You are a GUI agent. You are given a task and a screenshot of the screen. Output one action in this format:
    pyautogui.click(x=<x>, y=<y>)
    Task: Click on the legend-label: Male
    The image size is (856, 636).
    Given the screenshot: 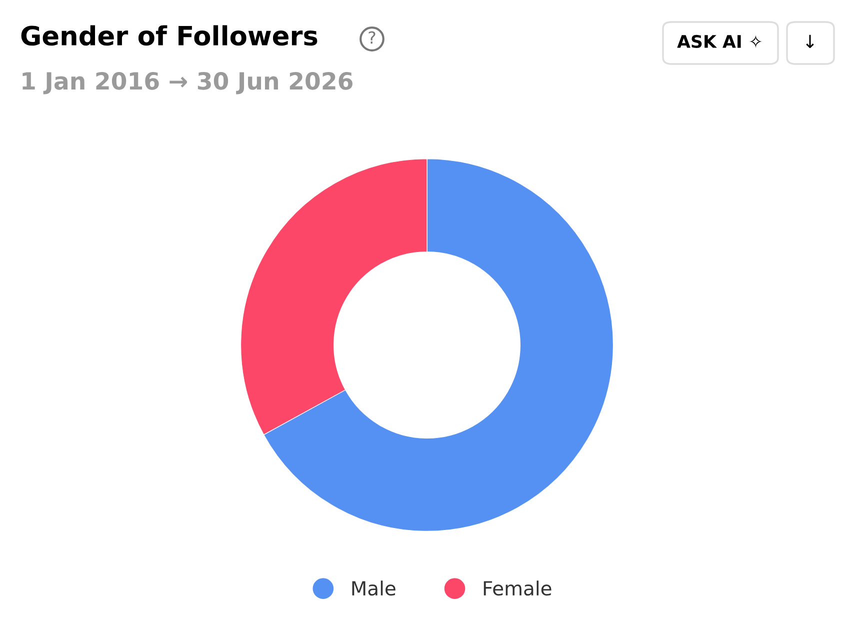 What is the action you would take?
    pyautogui.click(x=374, y=588)
    